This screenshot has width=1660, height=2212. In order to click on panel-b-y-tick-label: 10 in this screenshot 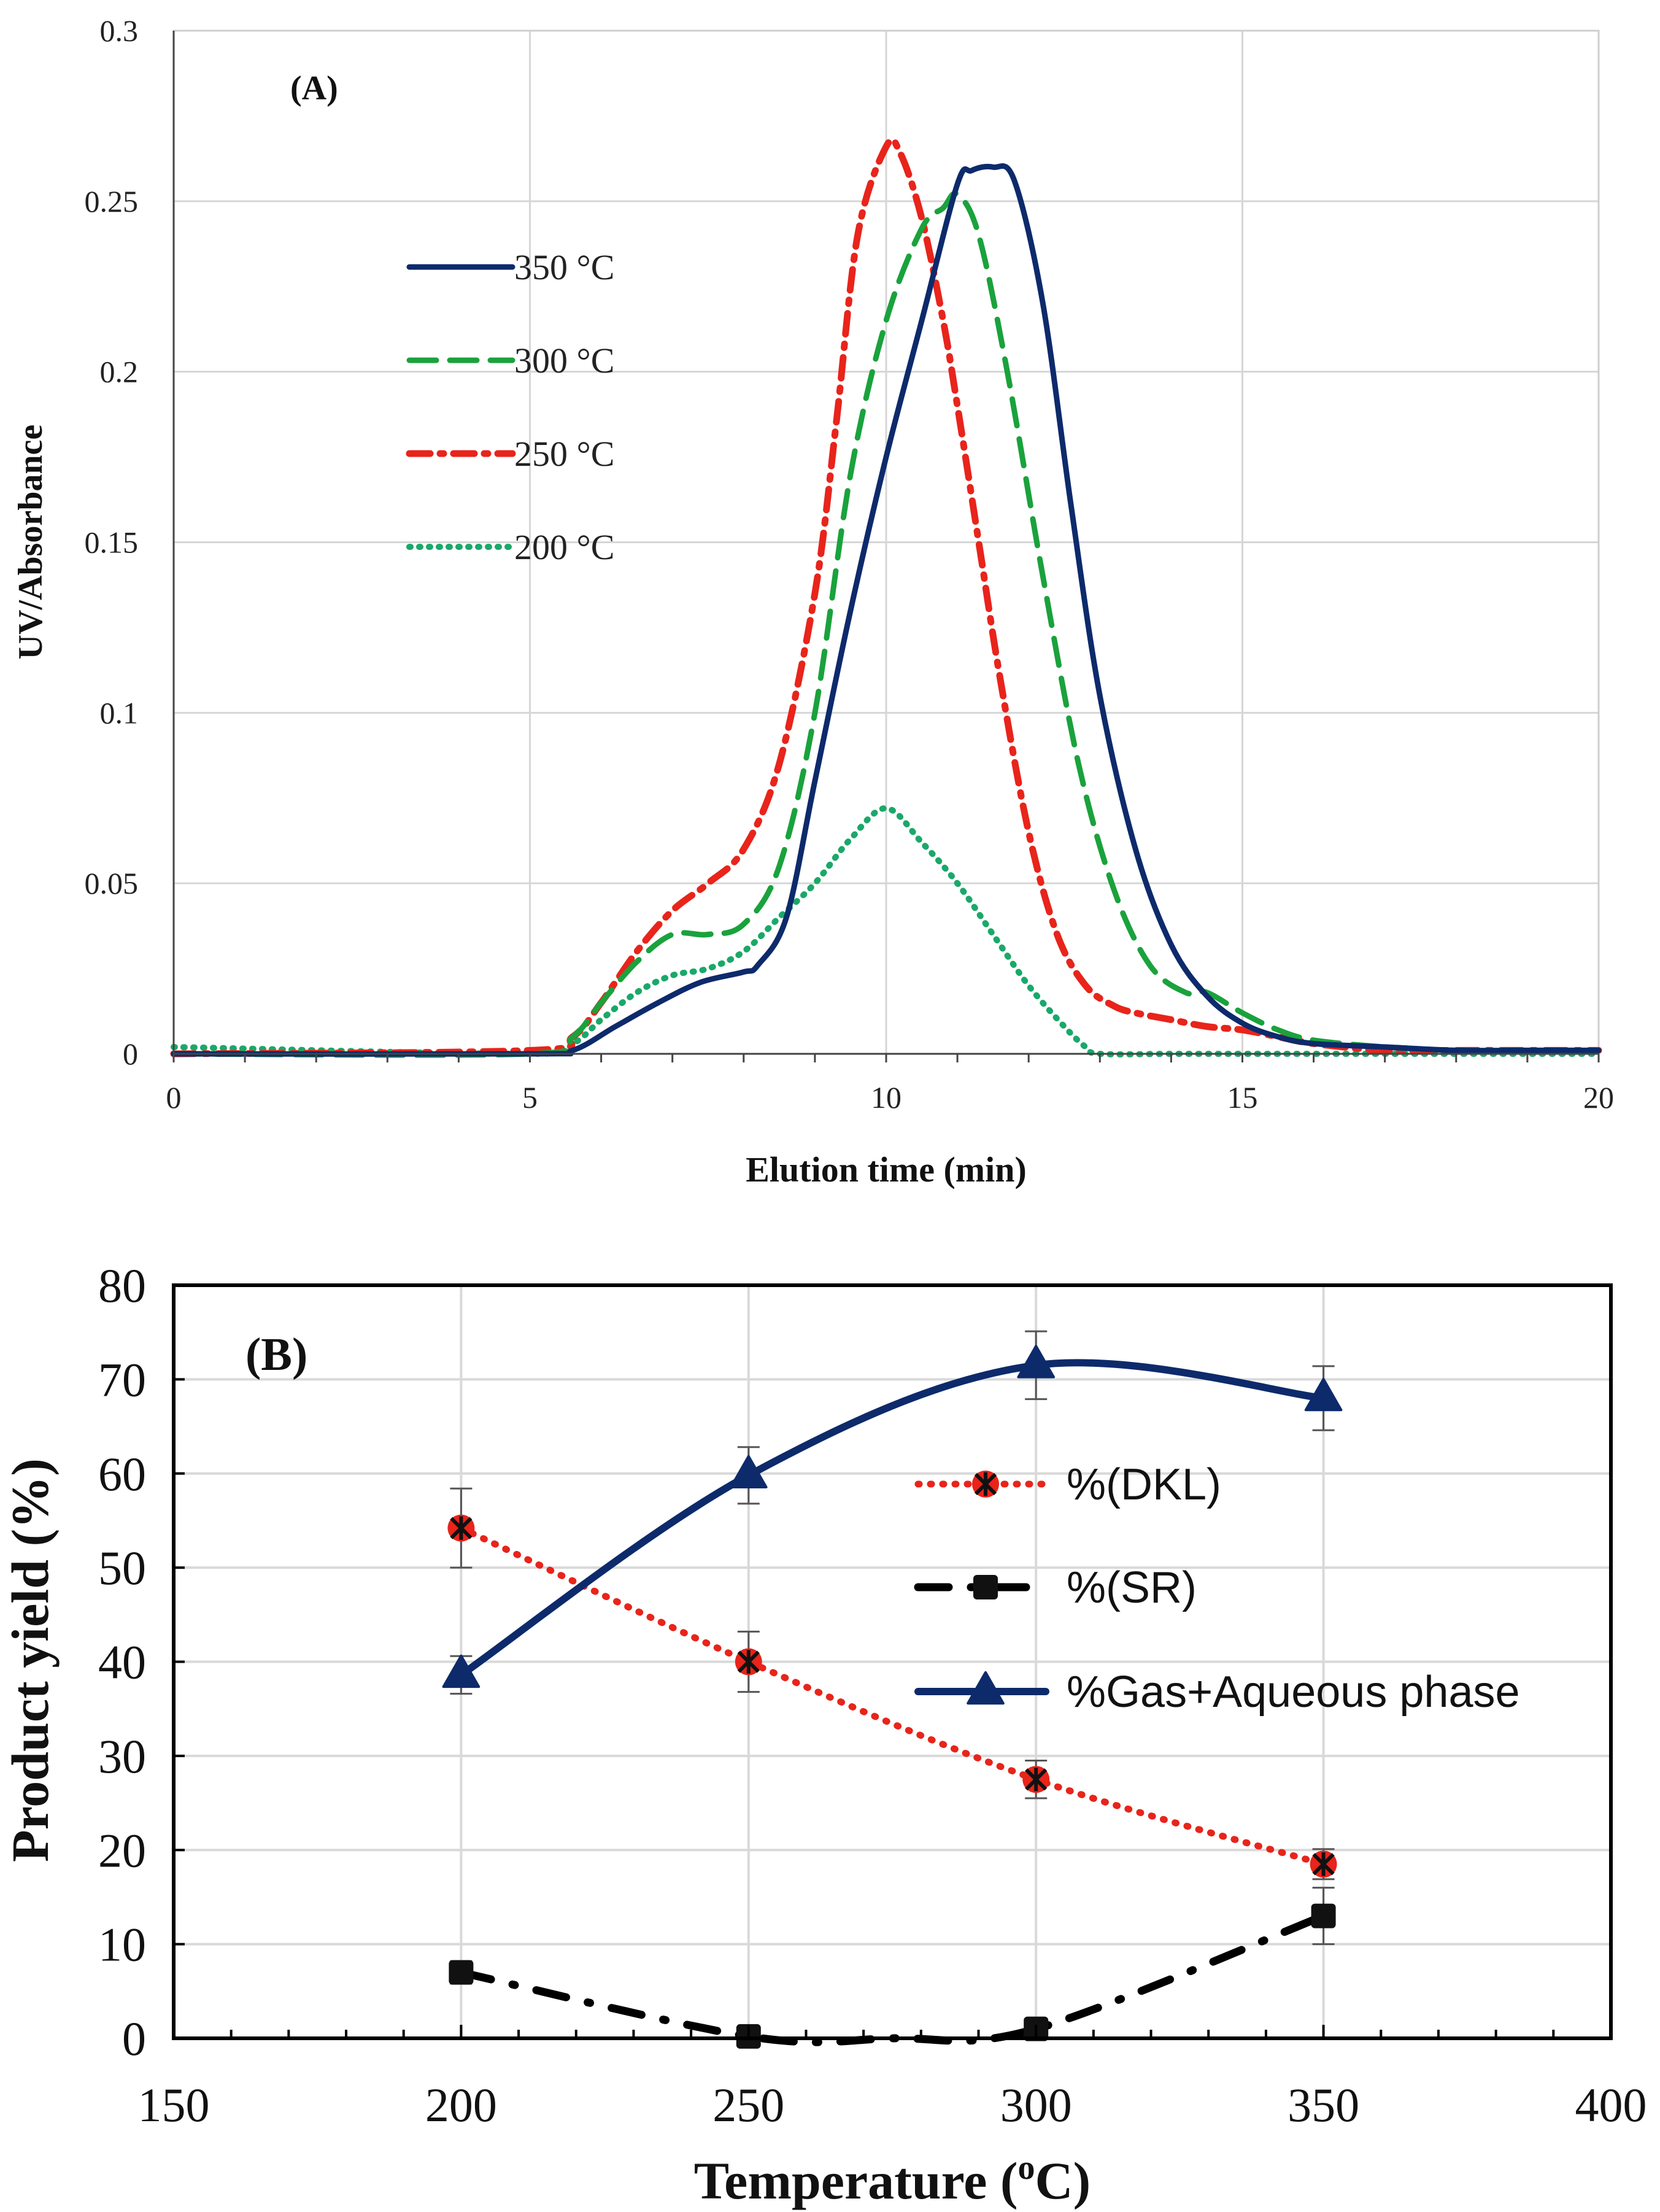, I will do `click(122, 1944)`.